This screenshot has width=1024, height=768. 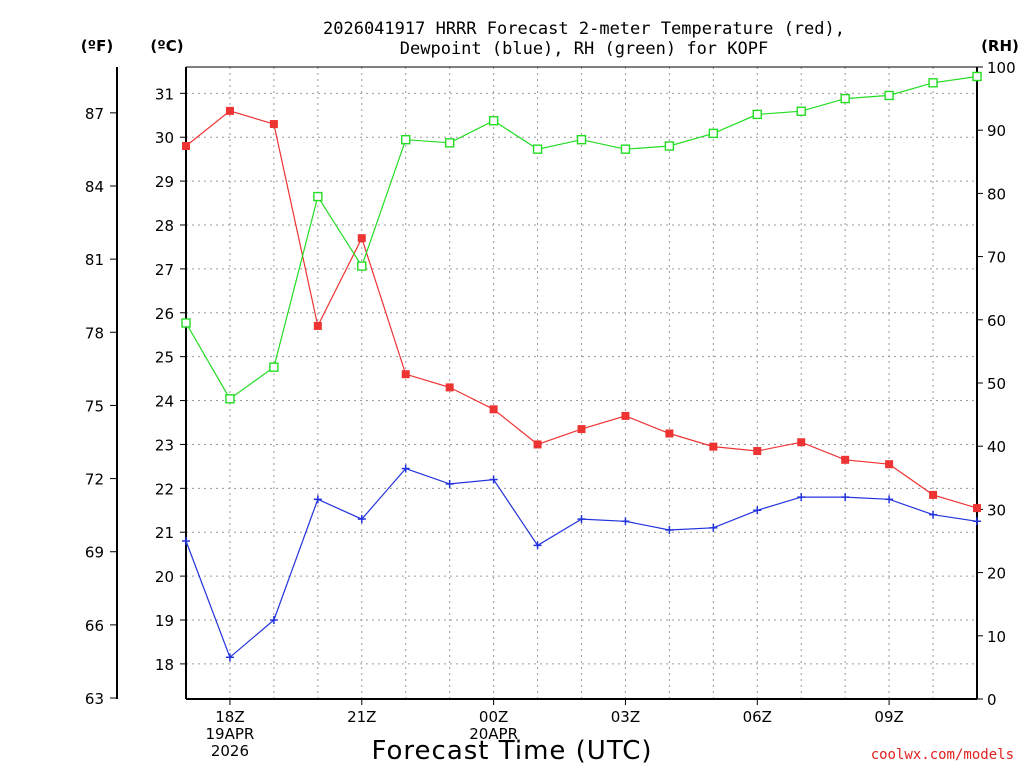 What do you see at coordinates (164, 665) in the screenshot?
I see `celsius-tick-label: 18` at bounding box center [164, 665].